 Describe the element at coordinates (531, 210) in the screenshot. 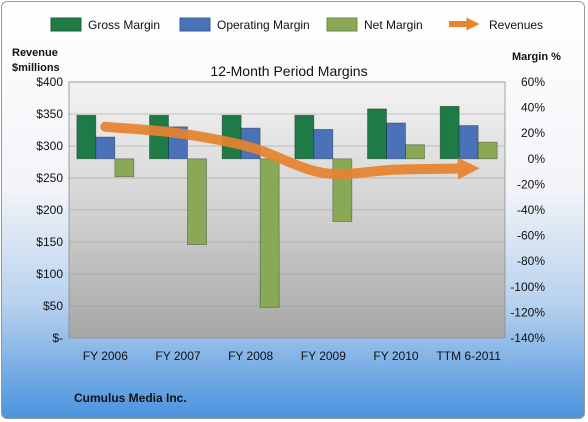

I see `right-tick-label: -40%` at that location.